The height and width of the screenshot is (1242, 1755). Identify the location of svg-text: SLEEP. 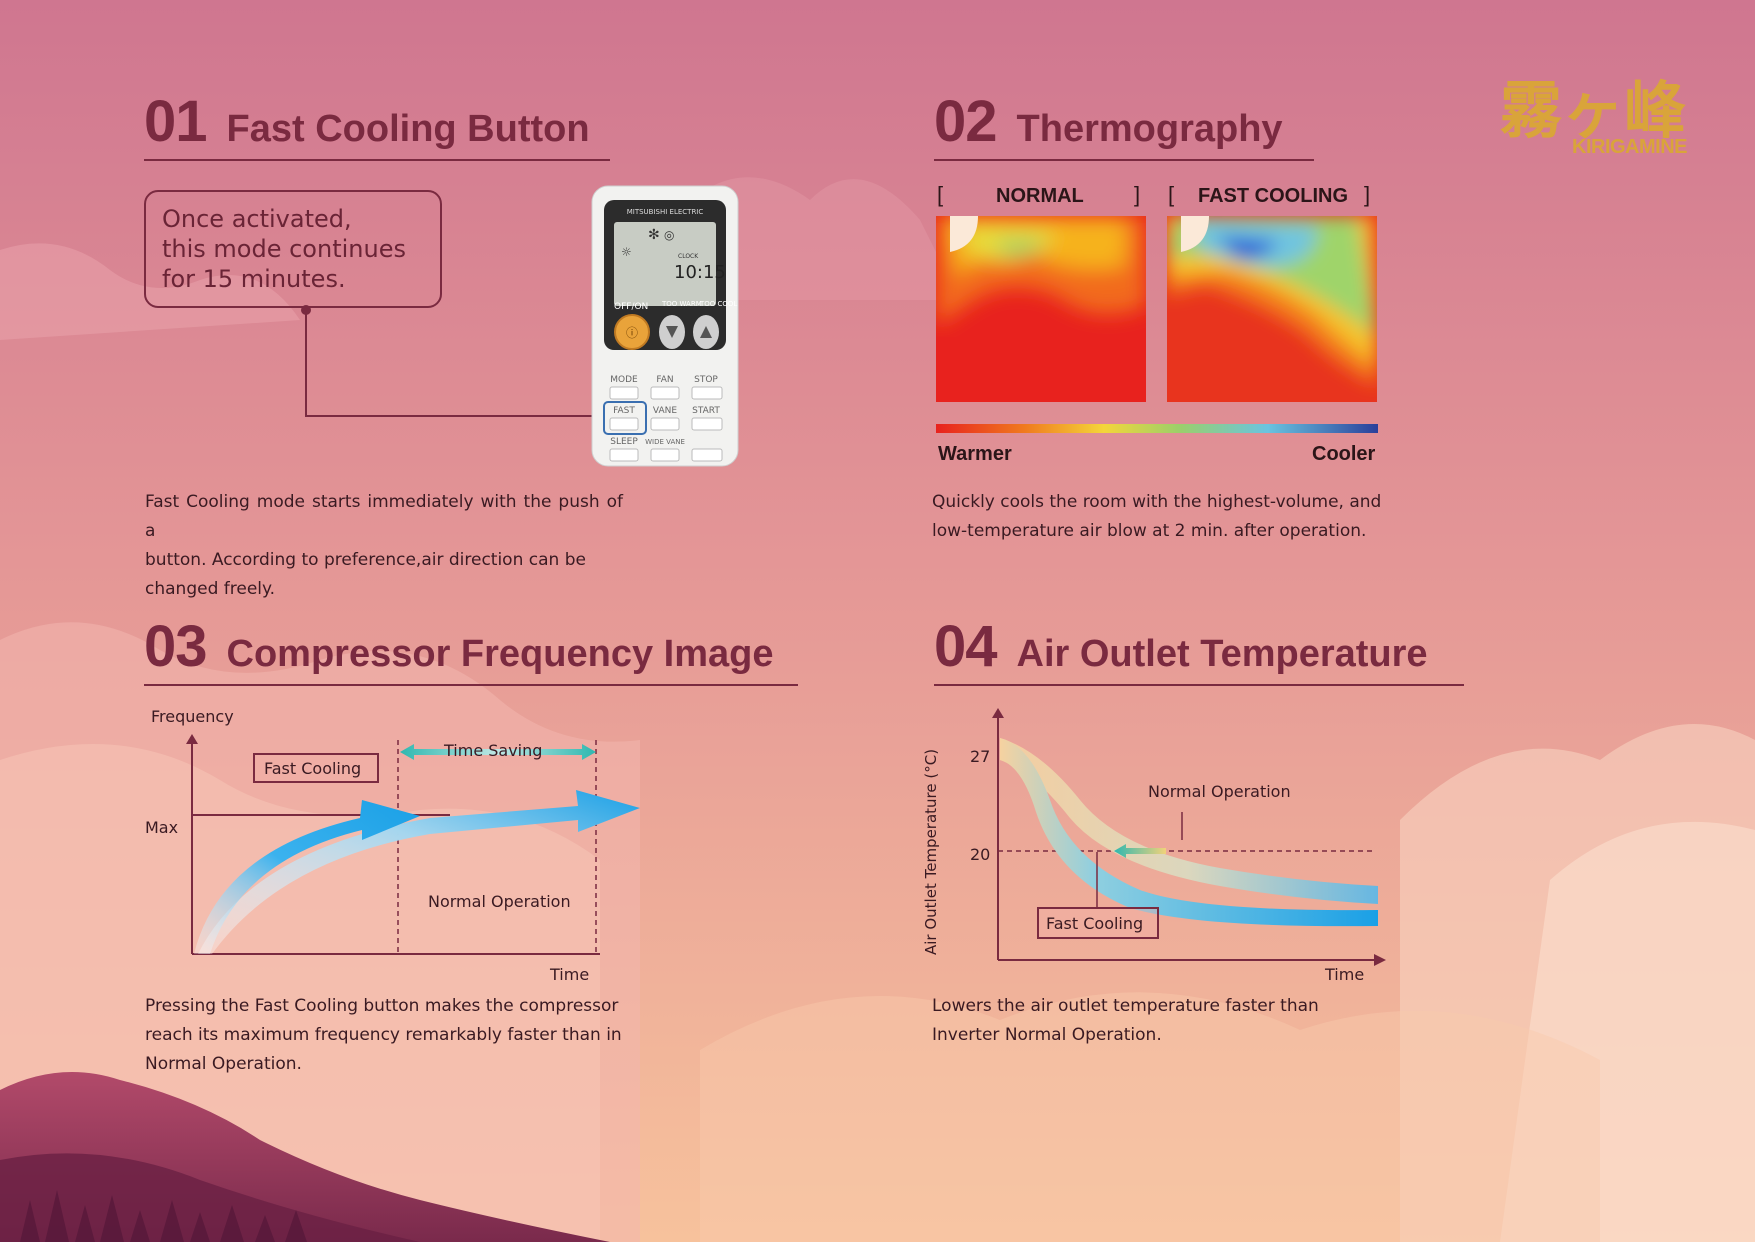
(624, 442).